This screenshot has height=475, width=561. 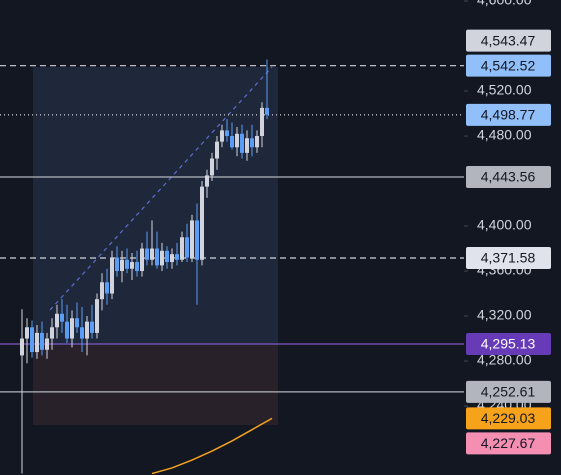 I want to click on price-label: 4,371.58, so click(x=508, y=258).